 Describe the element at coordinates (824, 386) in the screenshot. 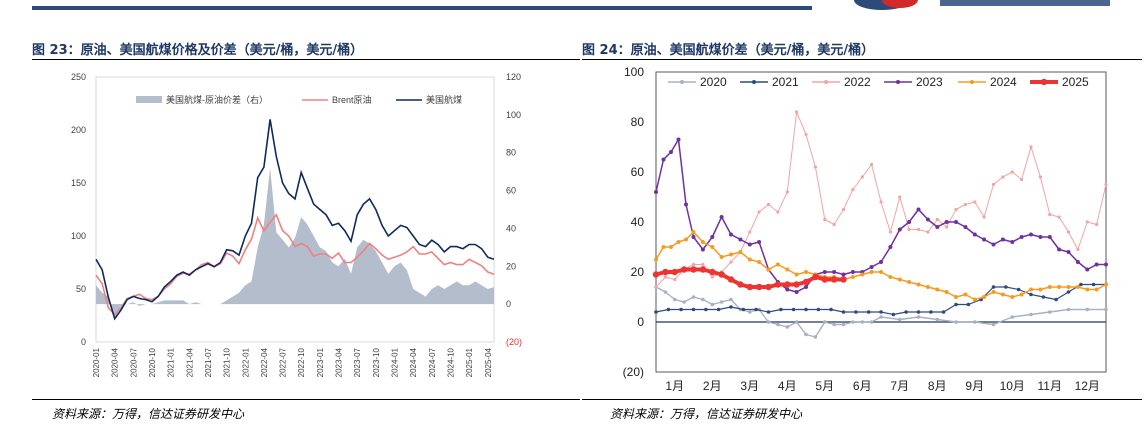

I see `x-tick-label: 5月` at that location.